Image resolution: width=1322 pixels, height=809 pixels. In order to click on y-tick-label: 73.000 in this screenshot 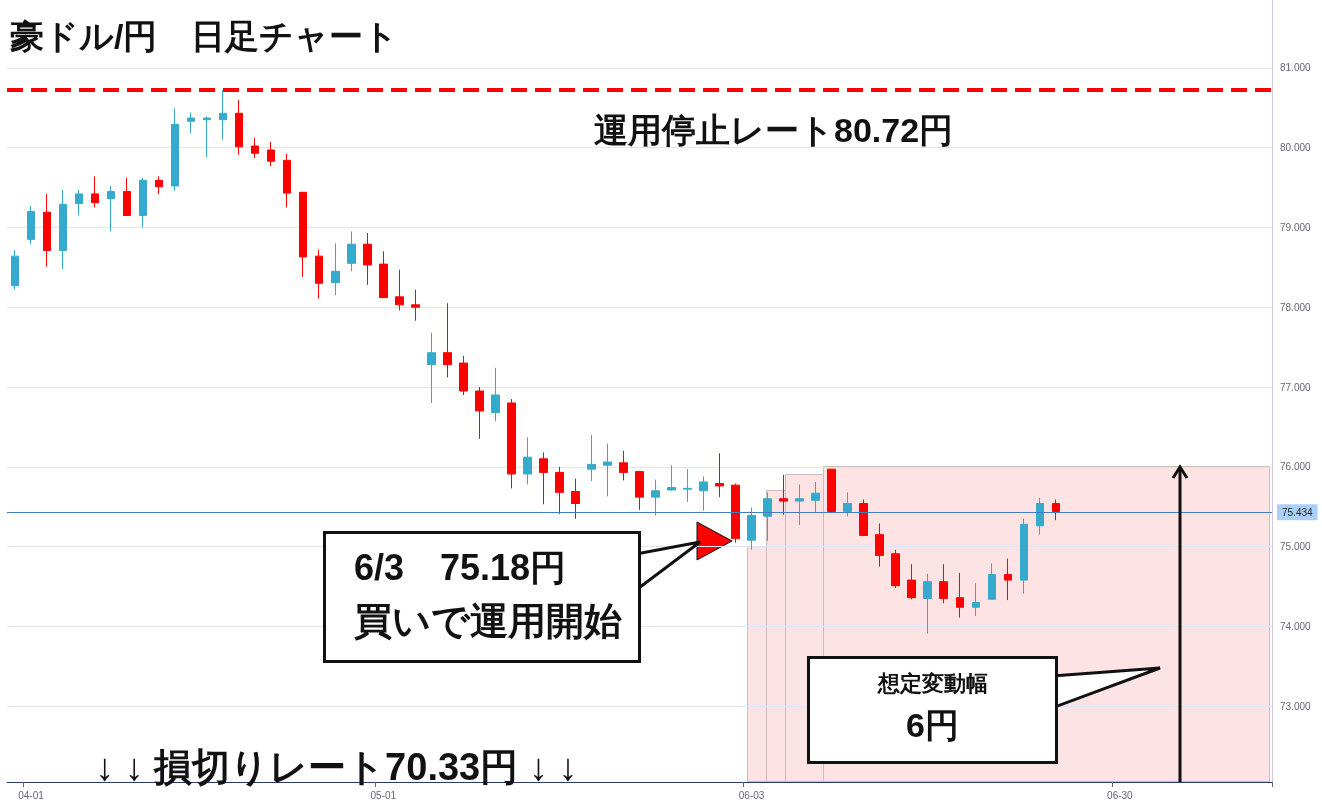, I will do `click(1296, 706)`.